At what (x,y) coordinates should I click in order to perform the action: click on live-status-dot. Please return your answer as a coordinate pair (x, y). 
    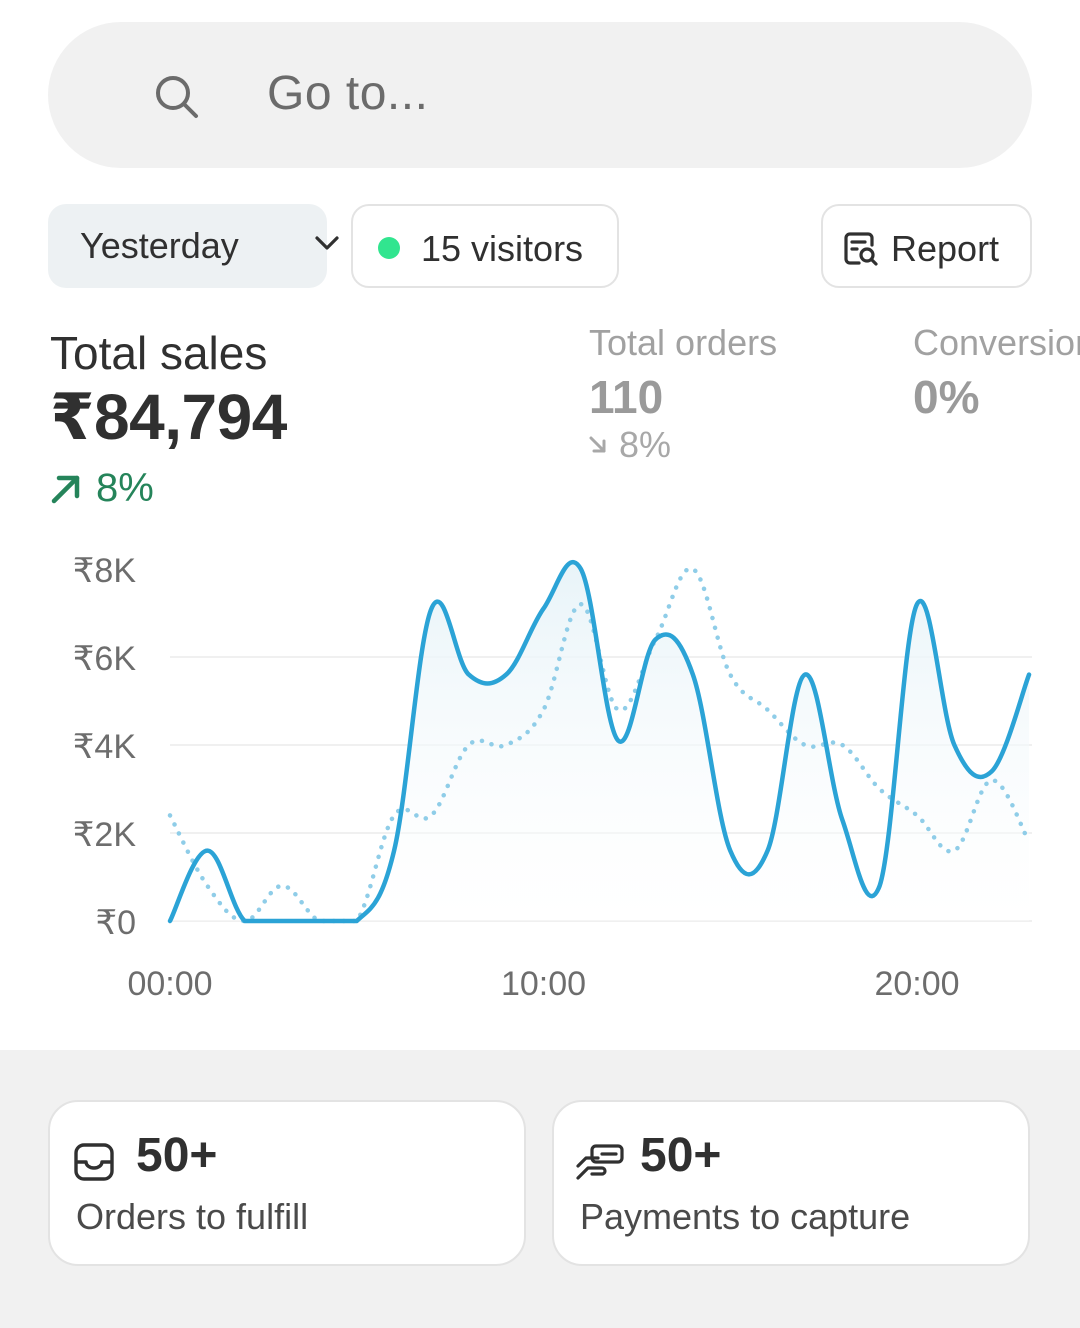
    Looking at the image, I should click on (389, 248).